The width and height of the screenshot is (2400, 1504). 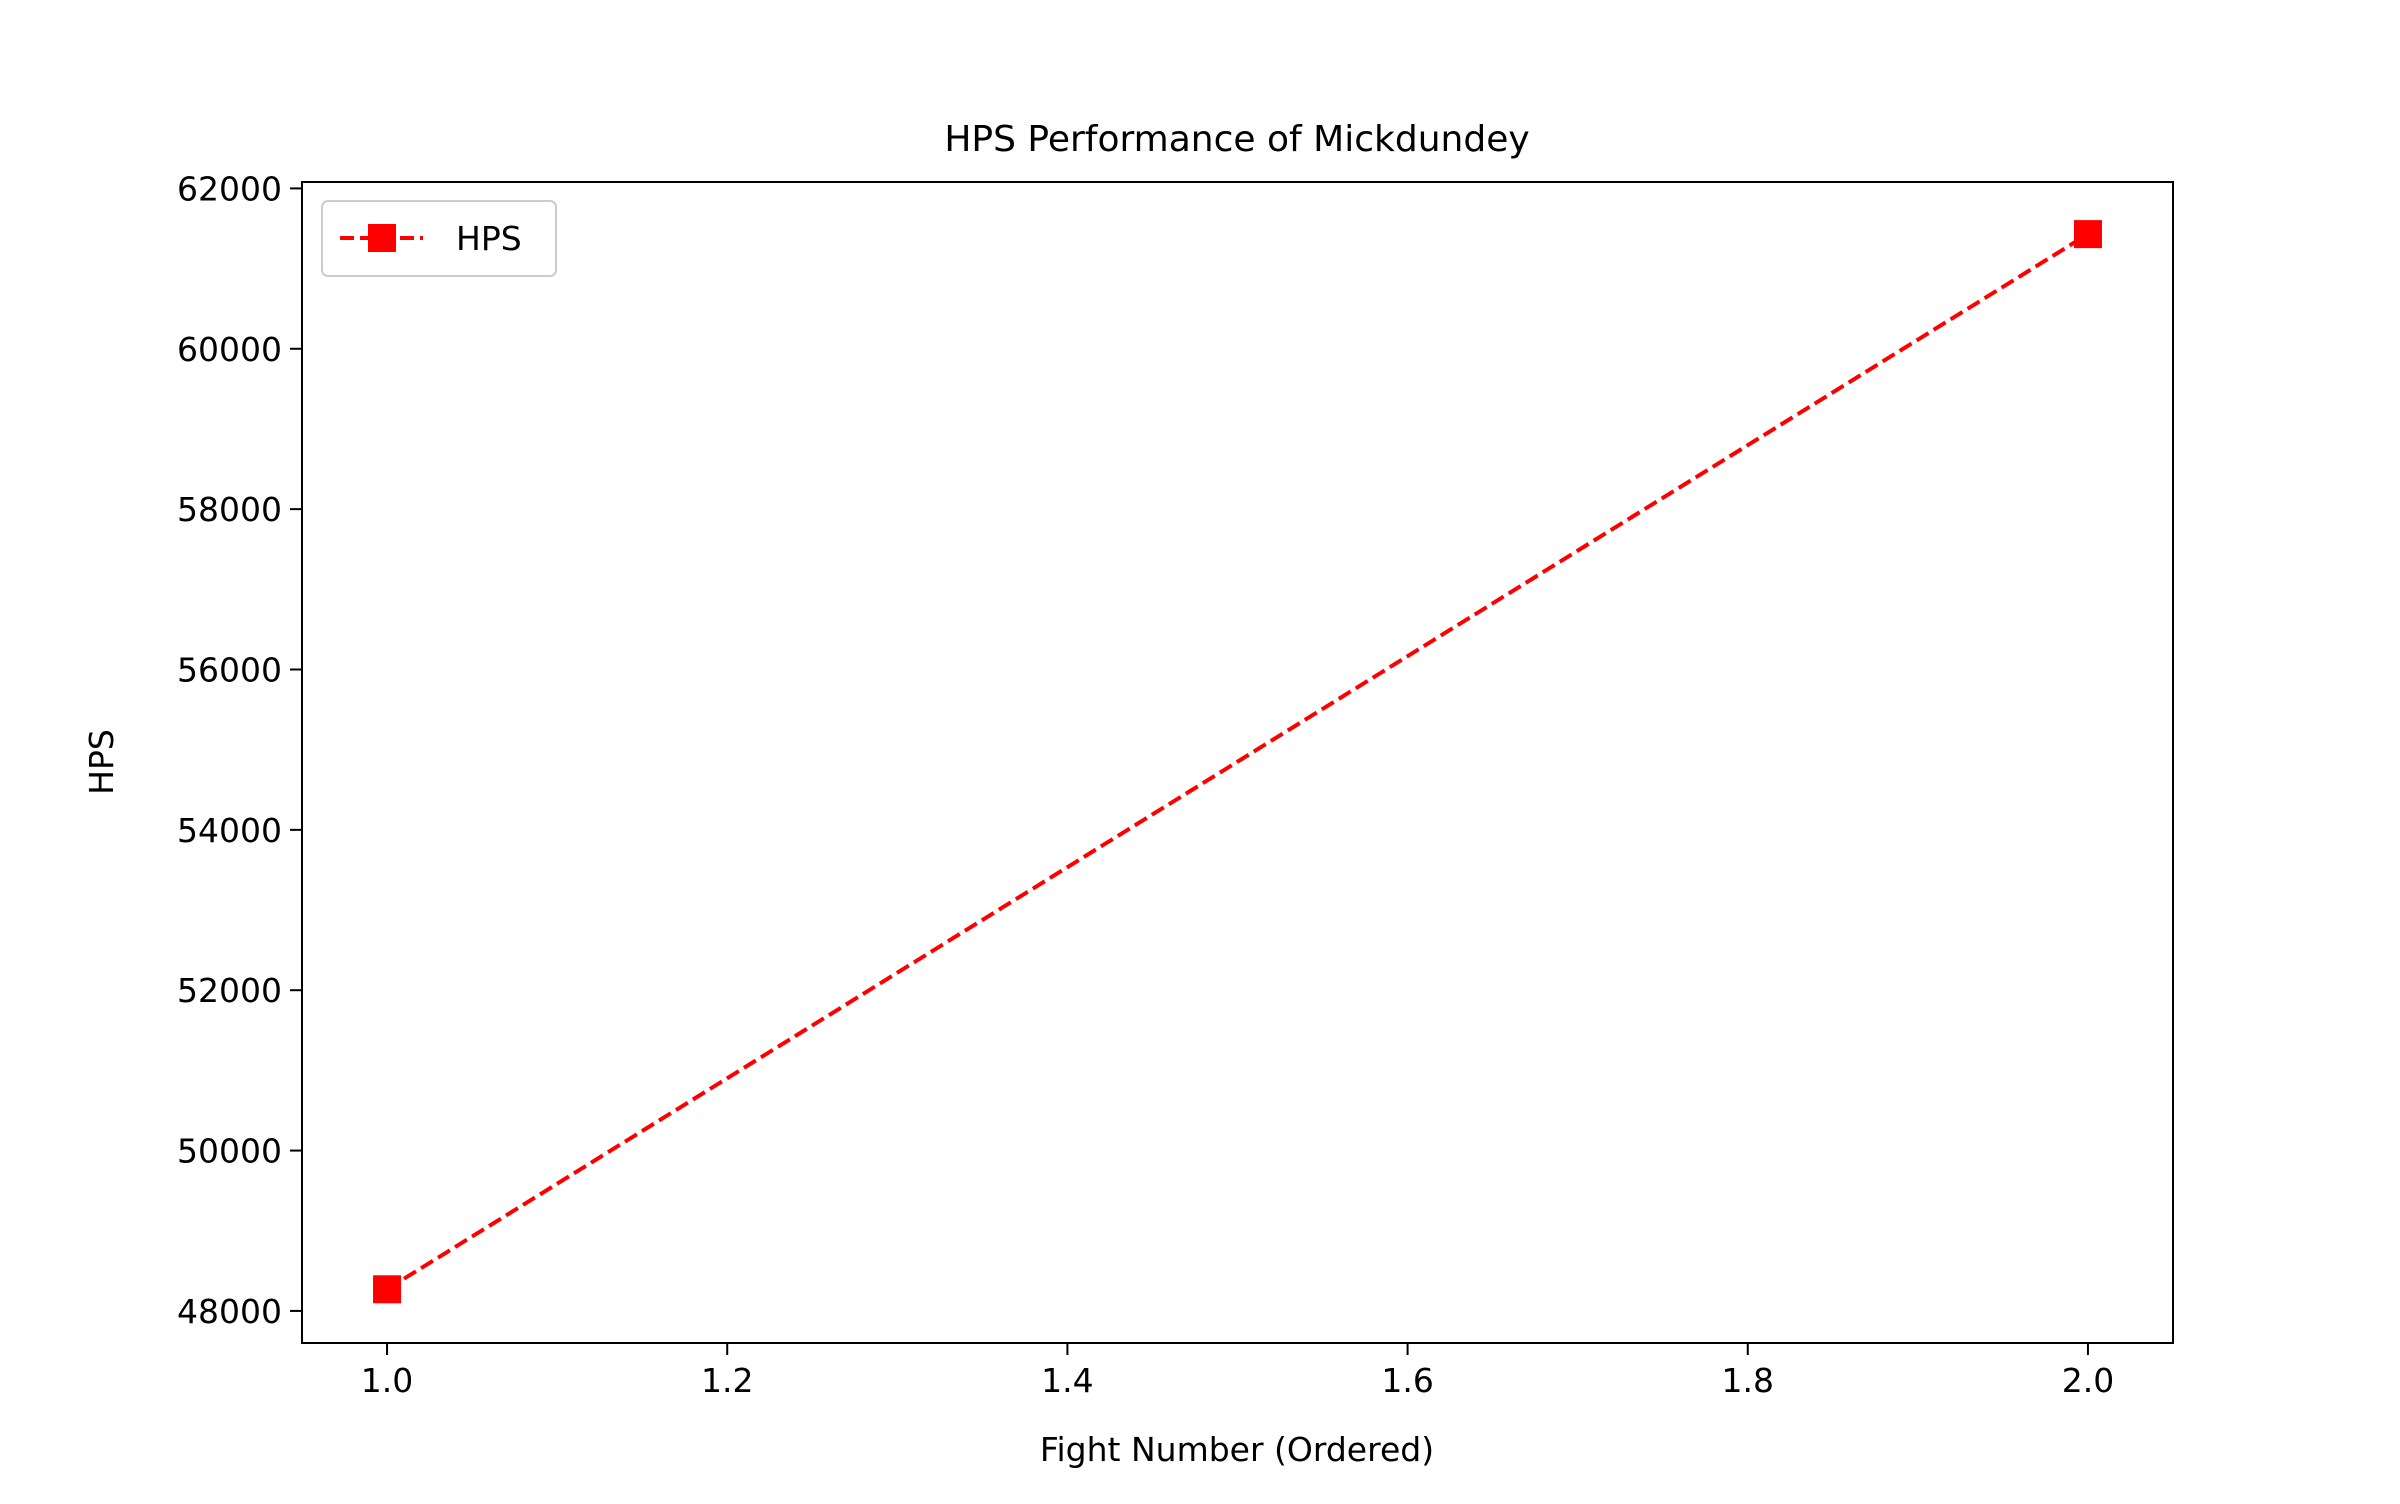 I want to click on y-tick-label: 52000, so click(x=229, y=990).